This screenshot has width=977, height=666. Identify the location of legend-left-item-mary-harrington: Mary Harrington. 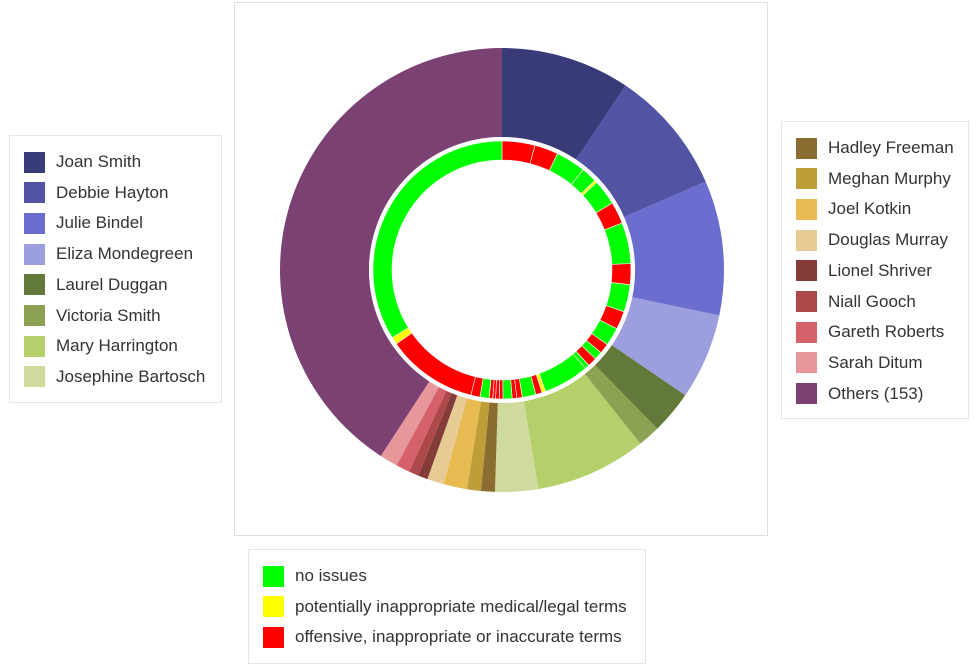
(101, 346).